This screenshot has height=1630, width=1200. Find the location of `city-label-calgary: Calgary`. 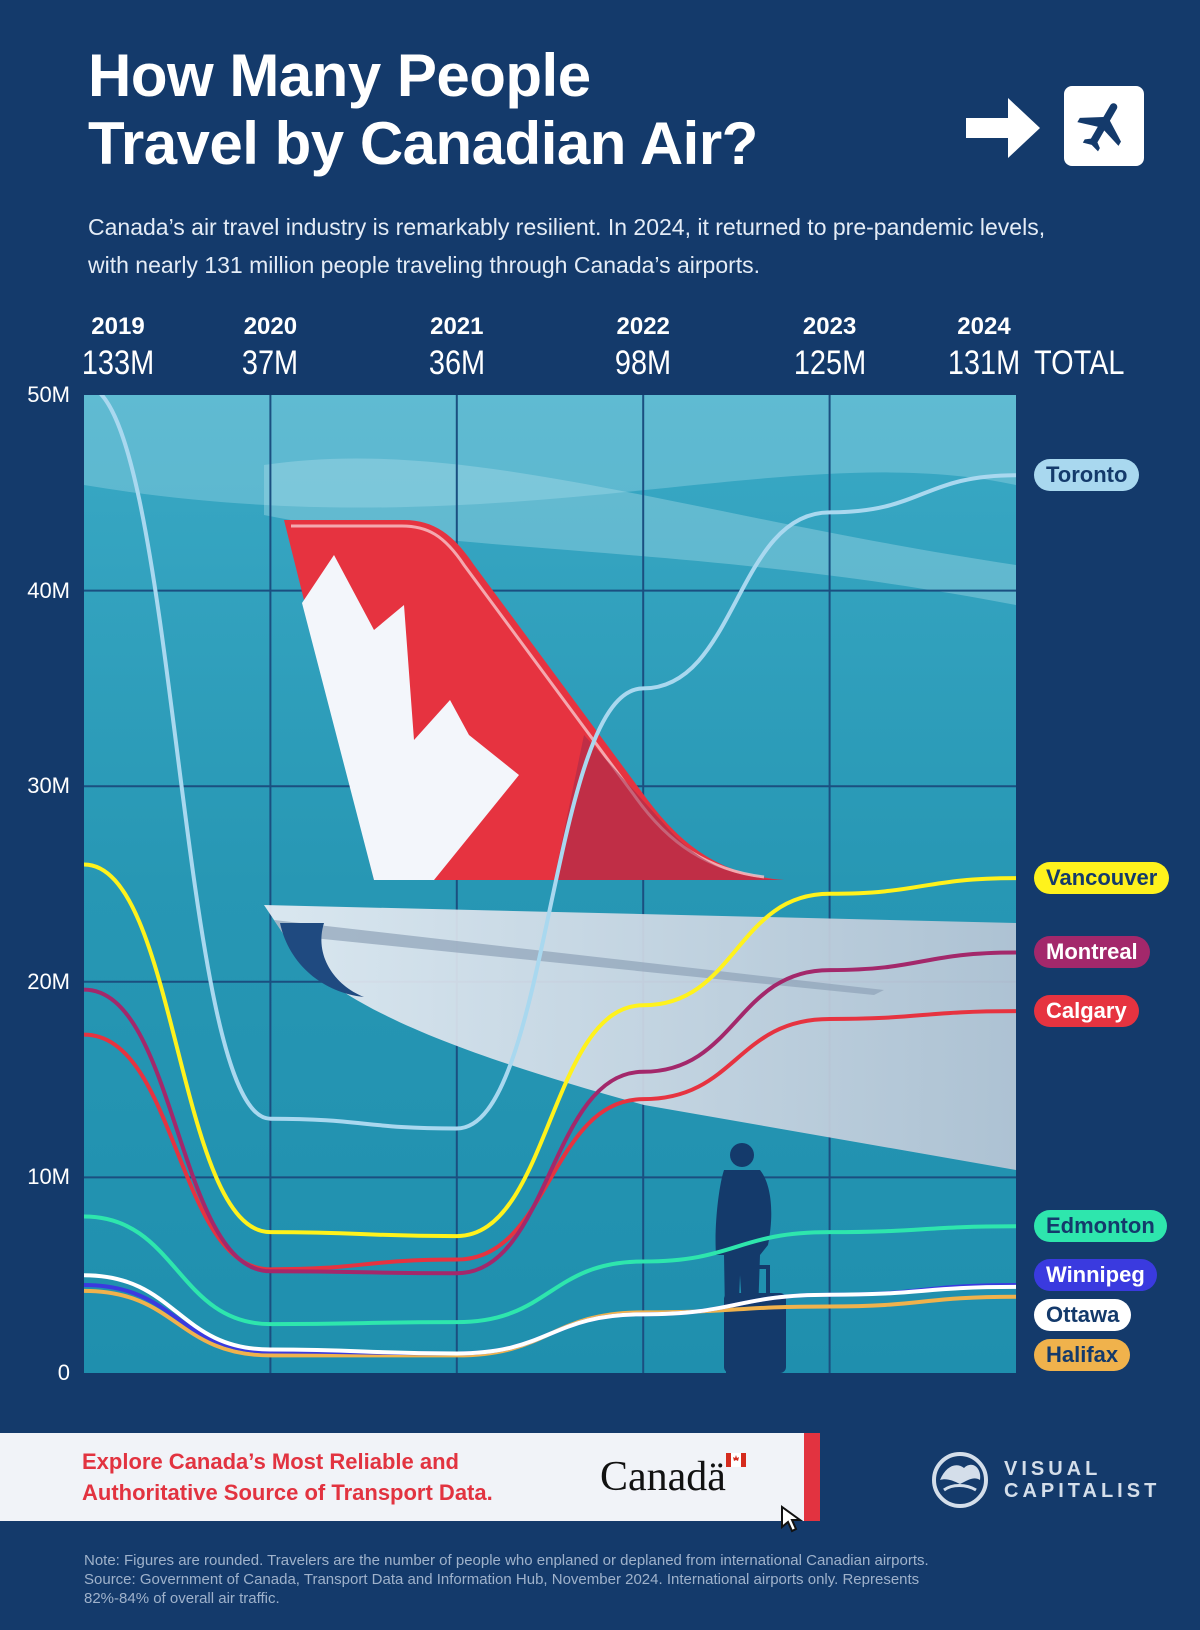

city-label-calgary: Calgary is located at coordinates (1086, 1011).